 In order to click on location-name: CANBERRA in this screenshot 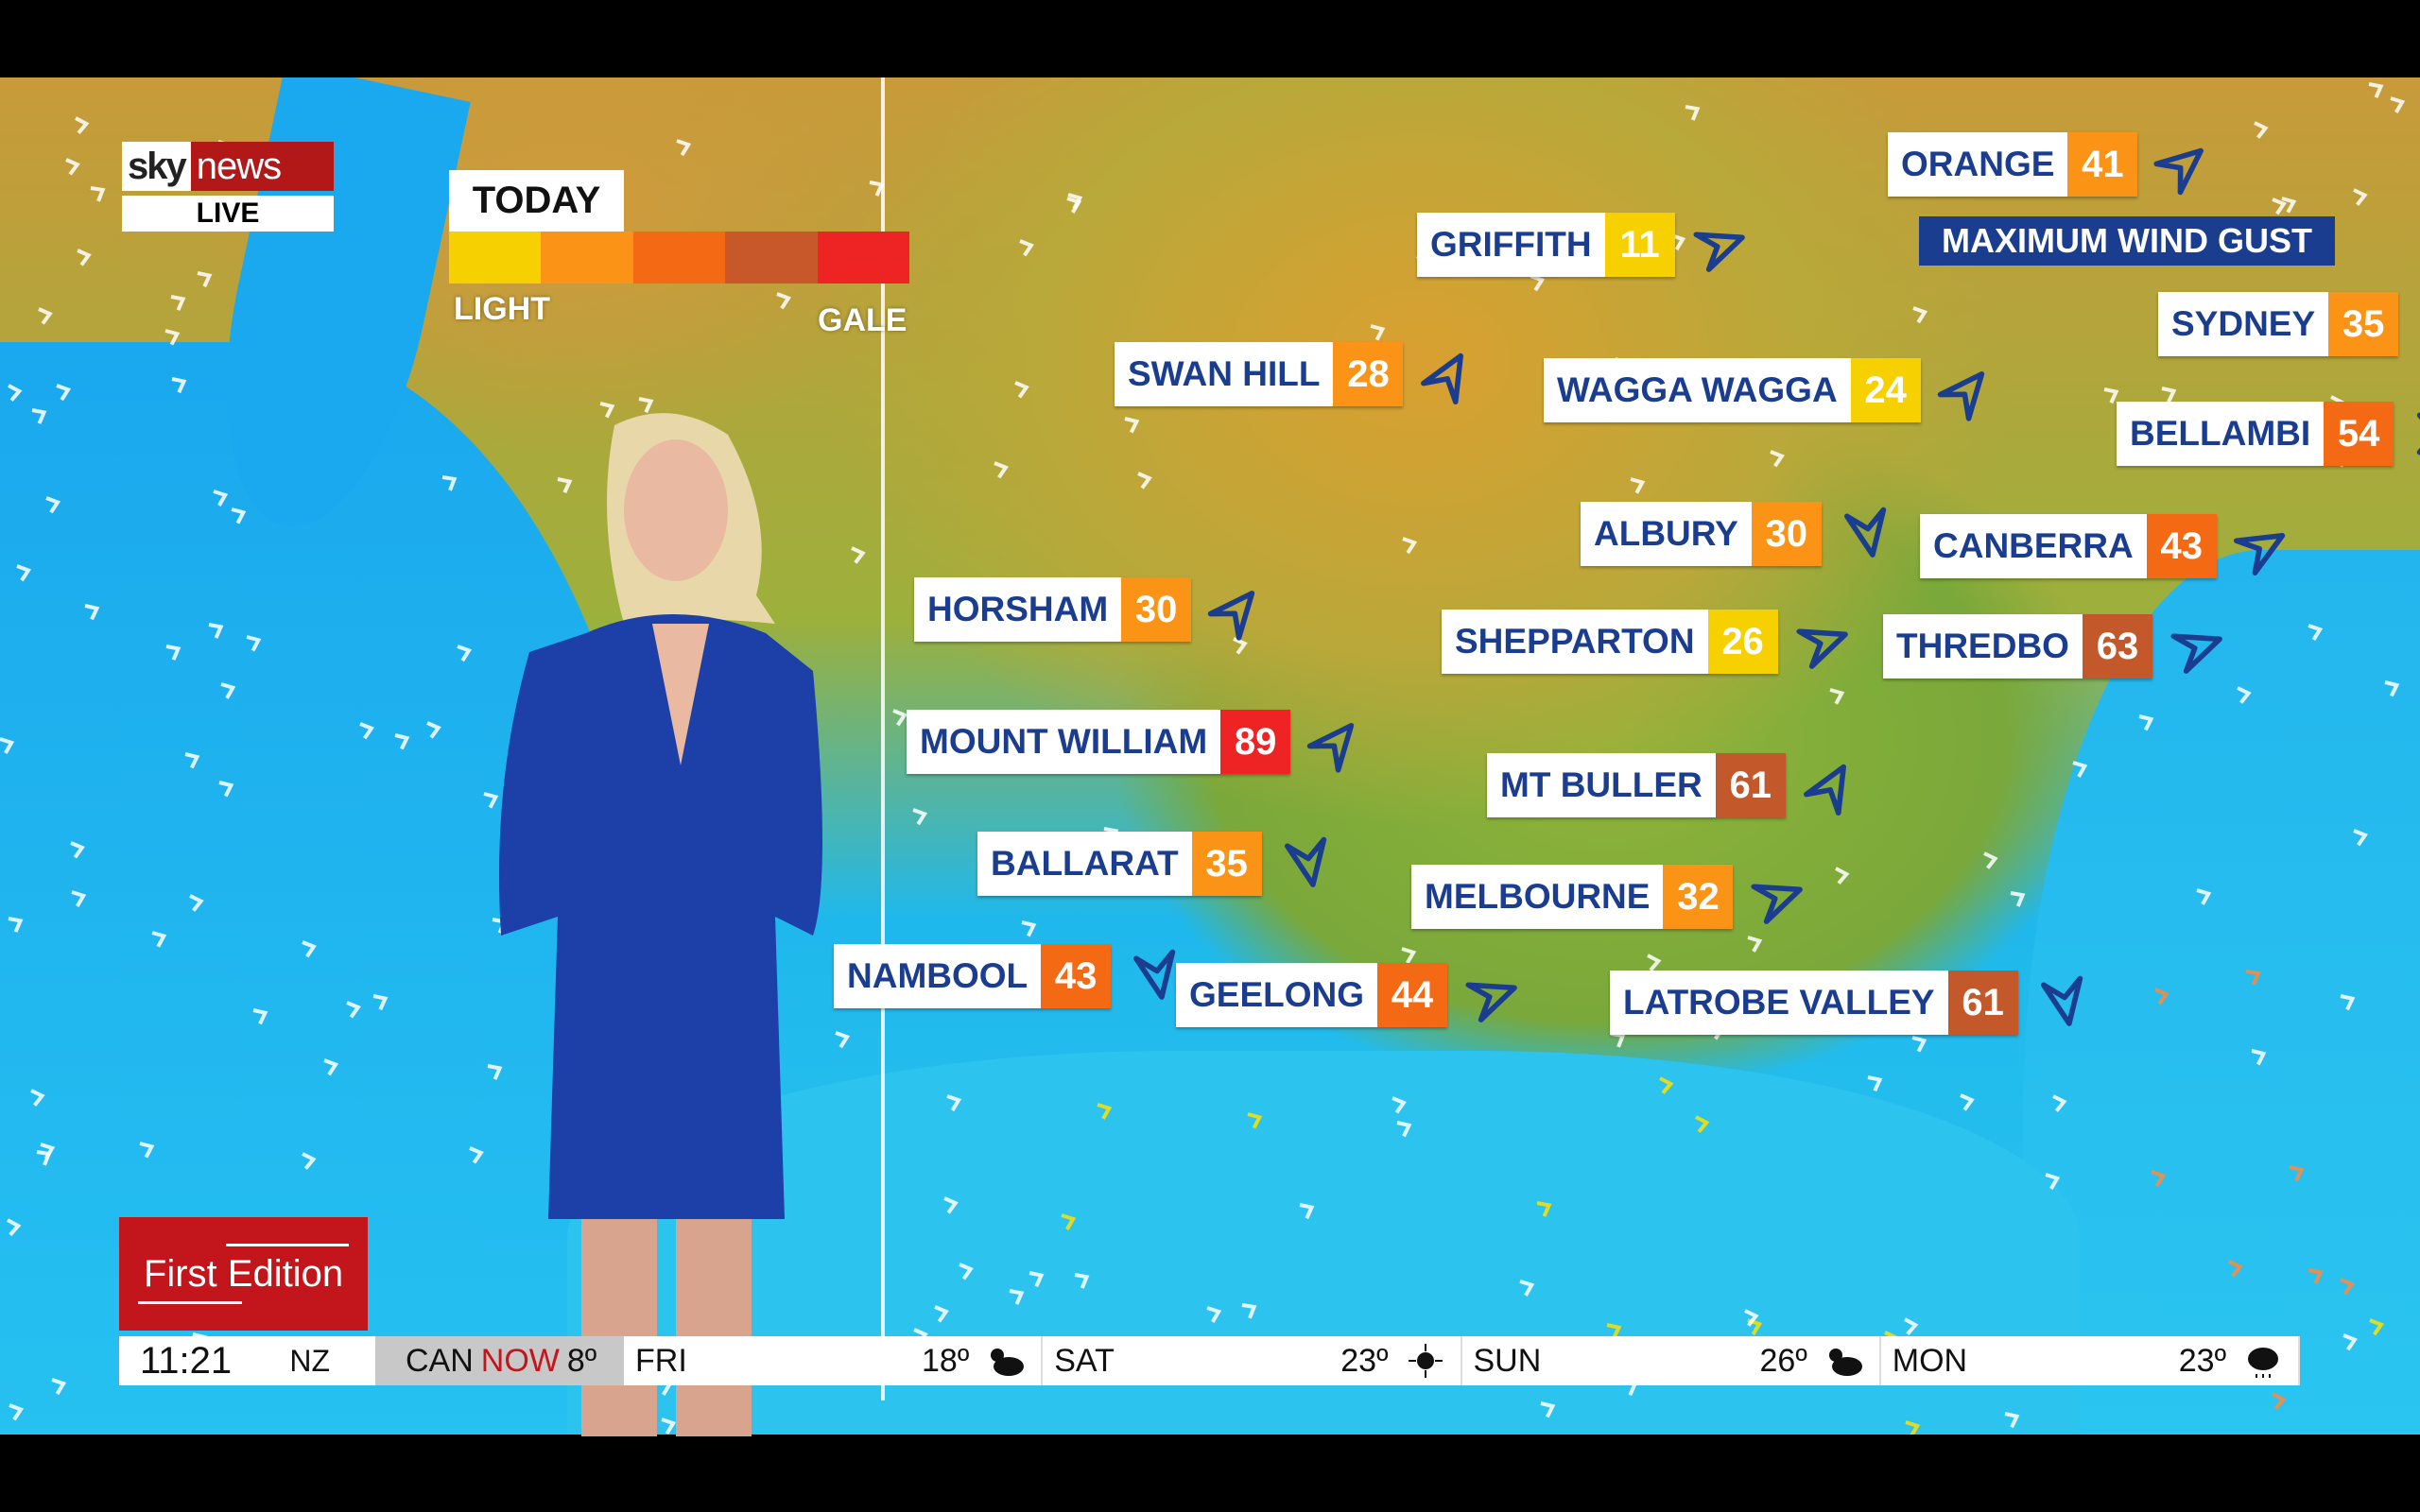, I will do `click(2033, 545)`.